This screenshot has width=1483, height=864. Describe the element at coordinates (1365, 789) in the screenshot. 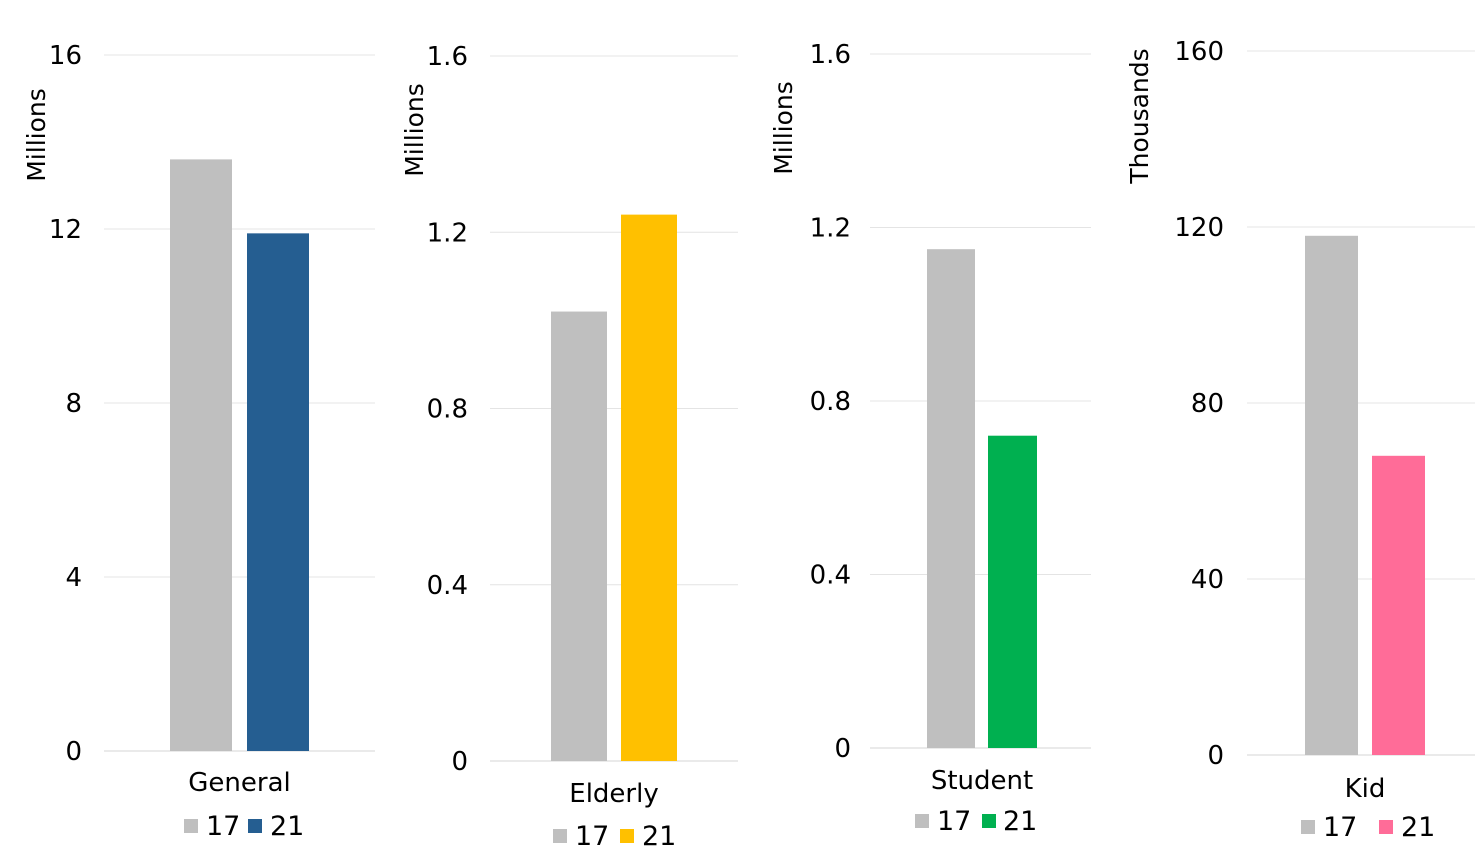

I see `category-label: Kid` at that location.